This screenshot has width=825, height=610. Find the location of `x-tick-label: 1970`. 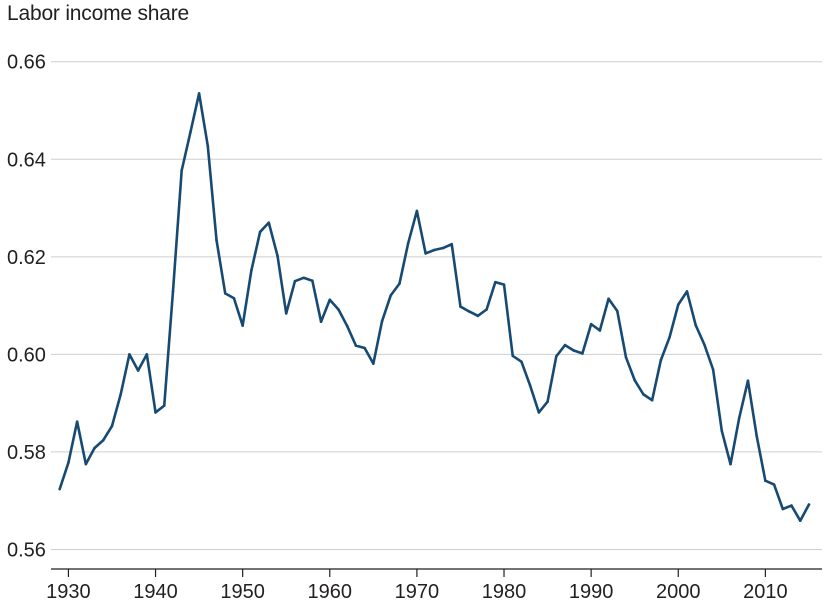

x-tick-label: 1970 is located at coordinates (417, 592).